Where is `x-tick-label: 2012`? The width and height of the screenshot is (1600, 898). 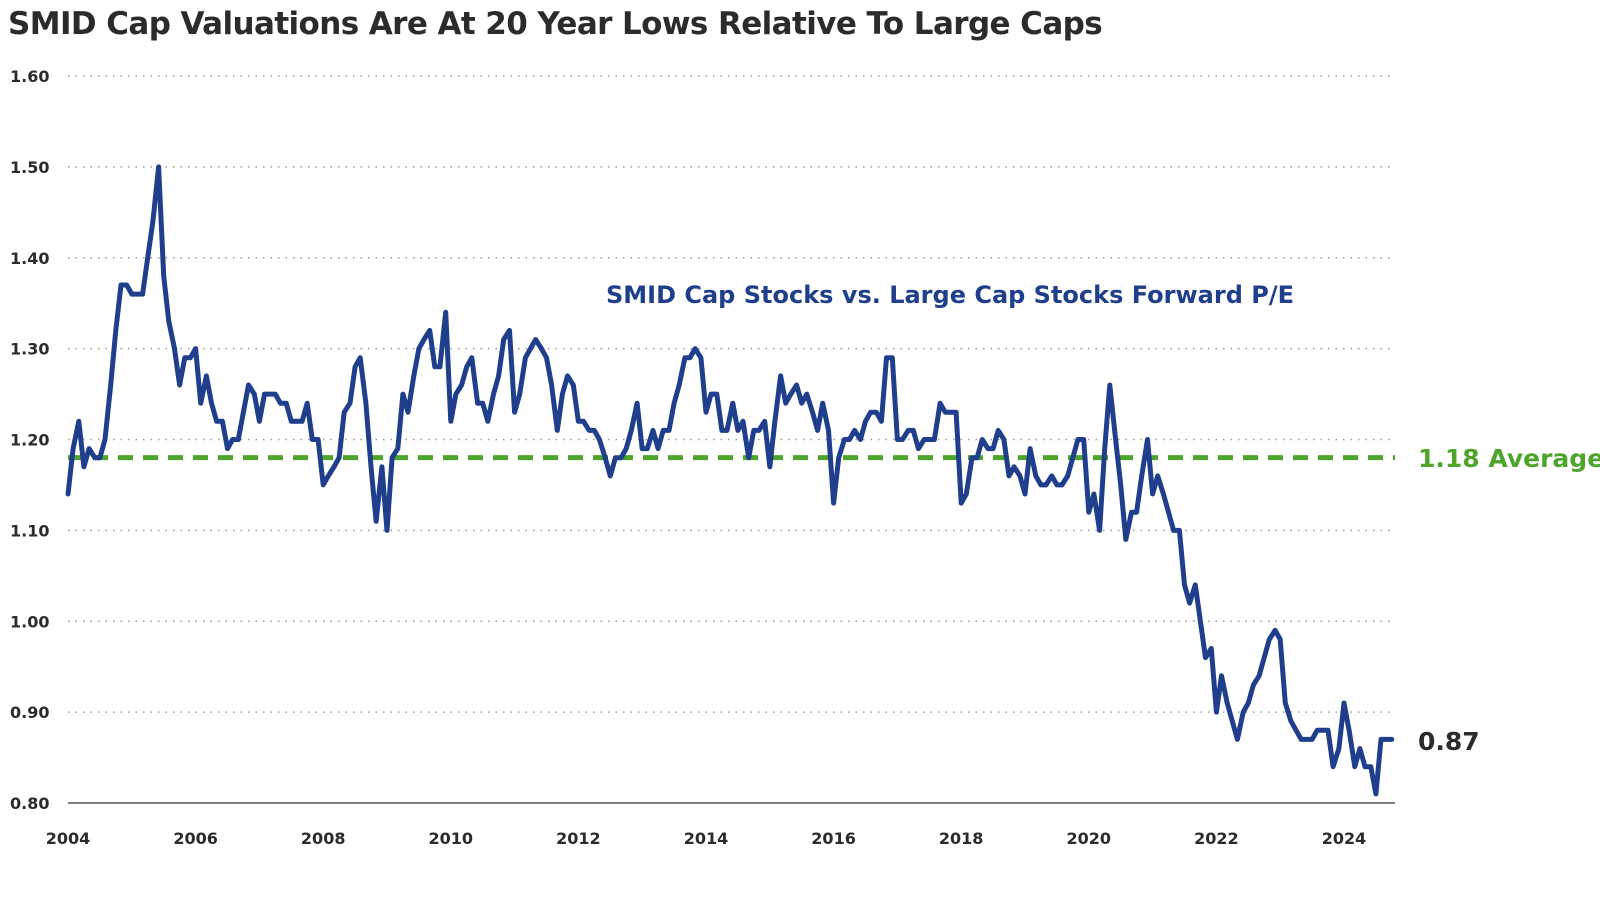 x-tick-label: 2012 is located at coordinates (578, 838).